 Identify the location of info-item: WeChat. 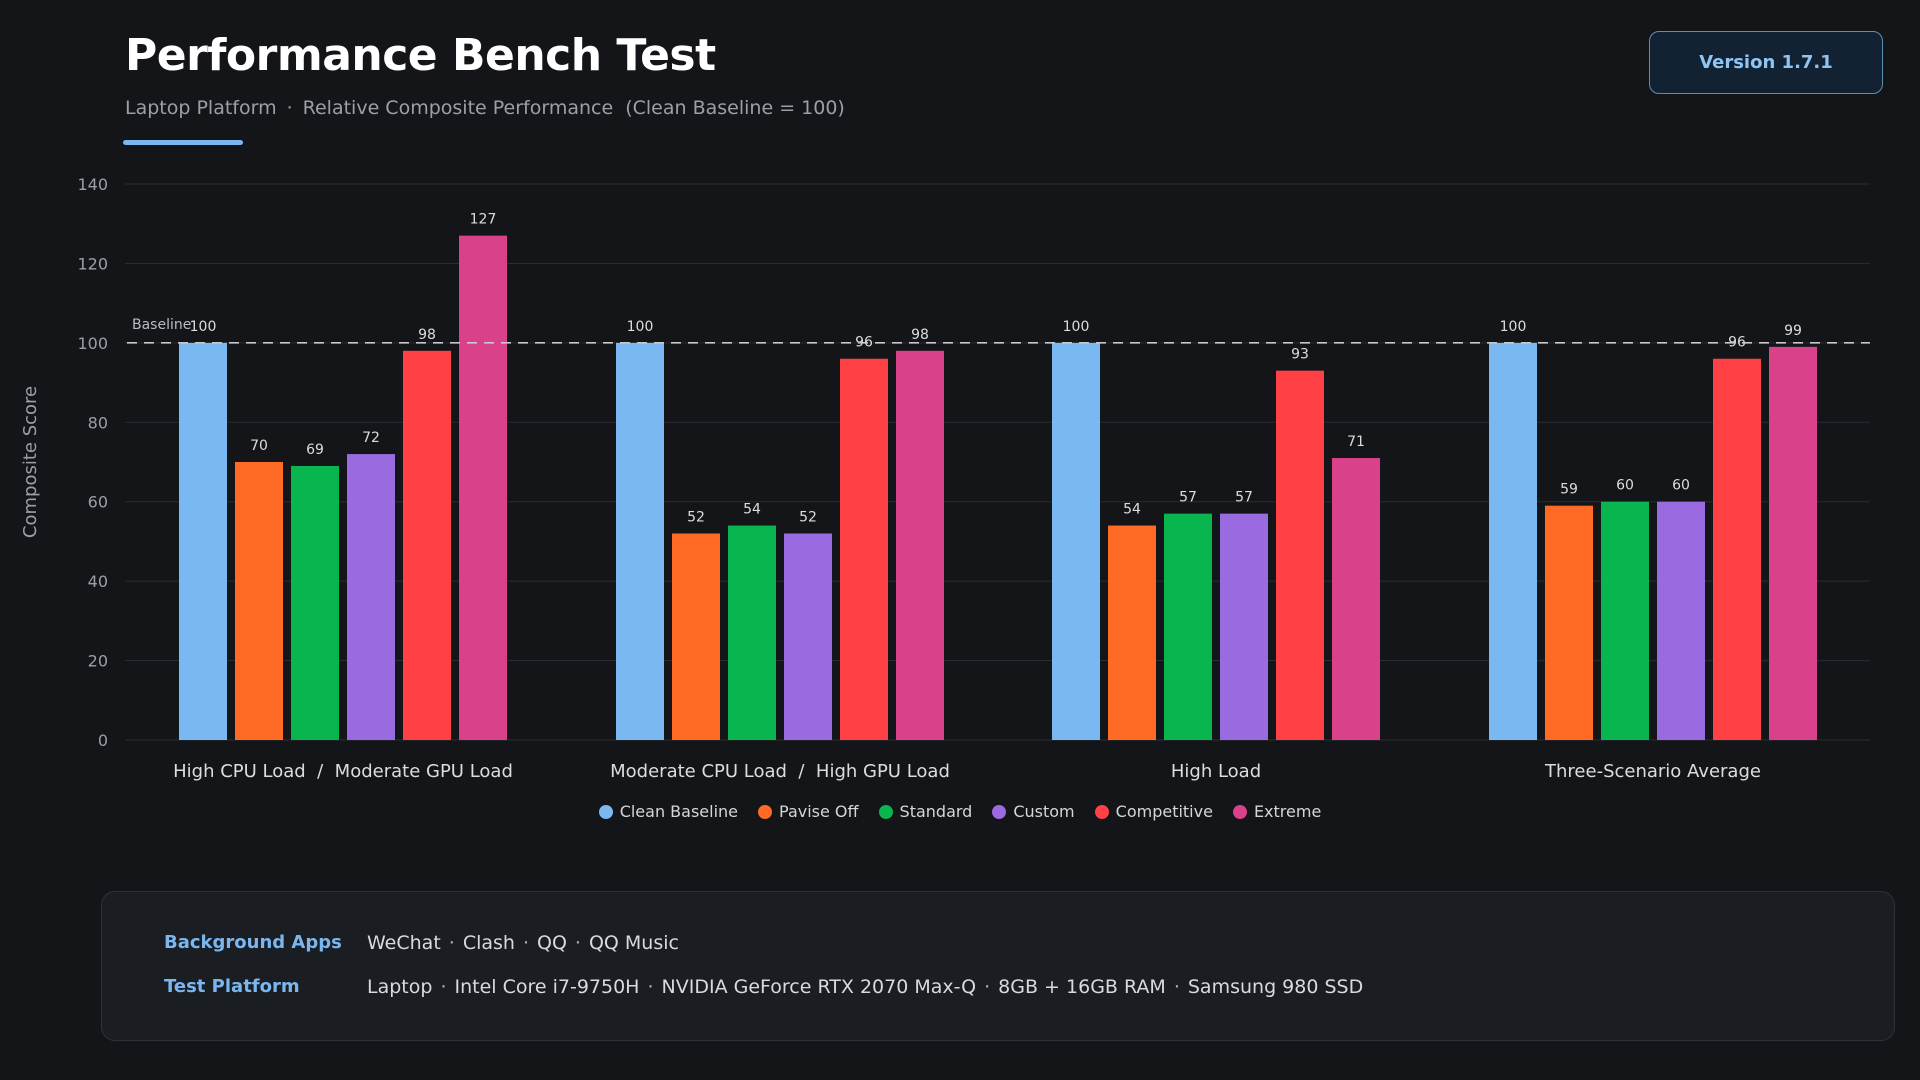
(404, 943).